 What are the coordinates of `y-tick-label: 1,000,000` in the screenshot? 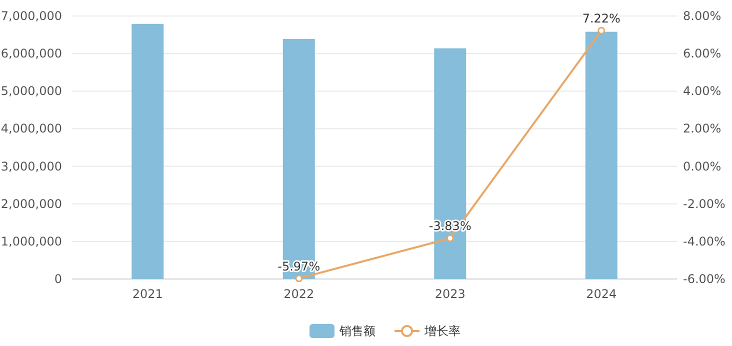 It's located at (31, 241).